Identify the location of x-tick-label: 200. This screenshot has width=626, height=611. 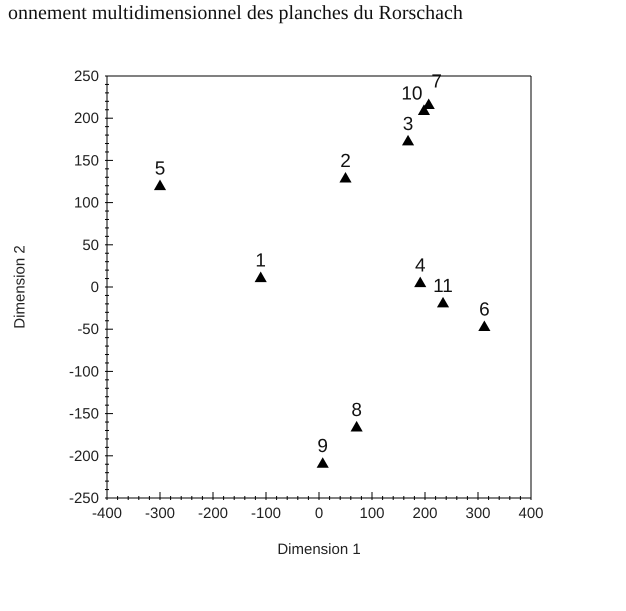
(425, 513).